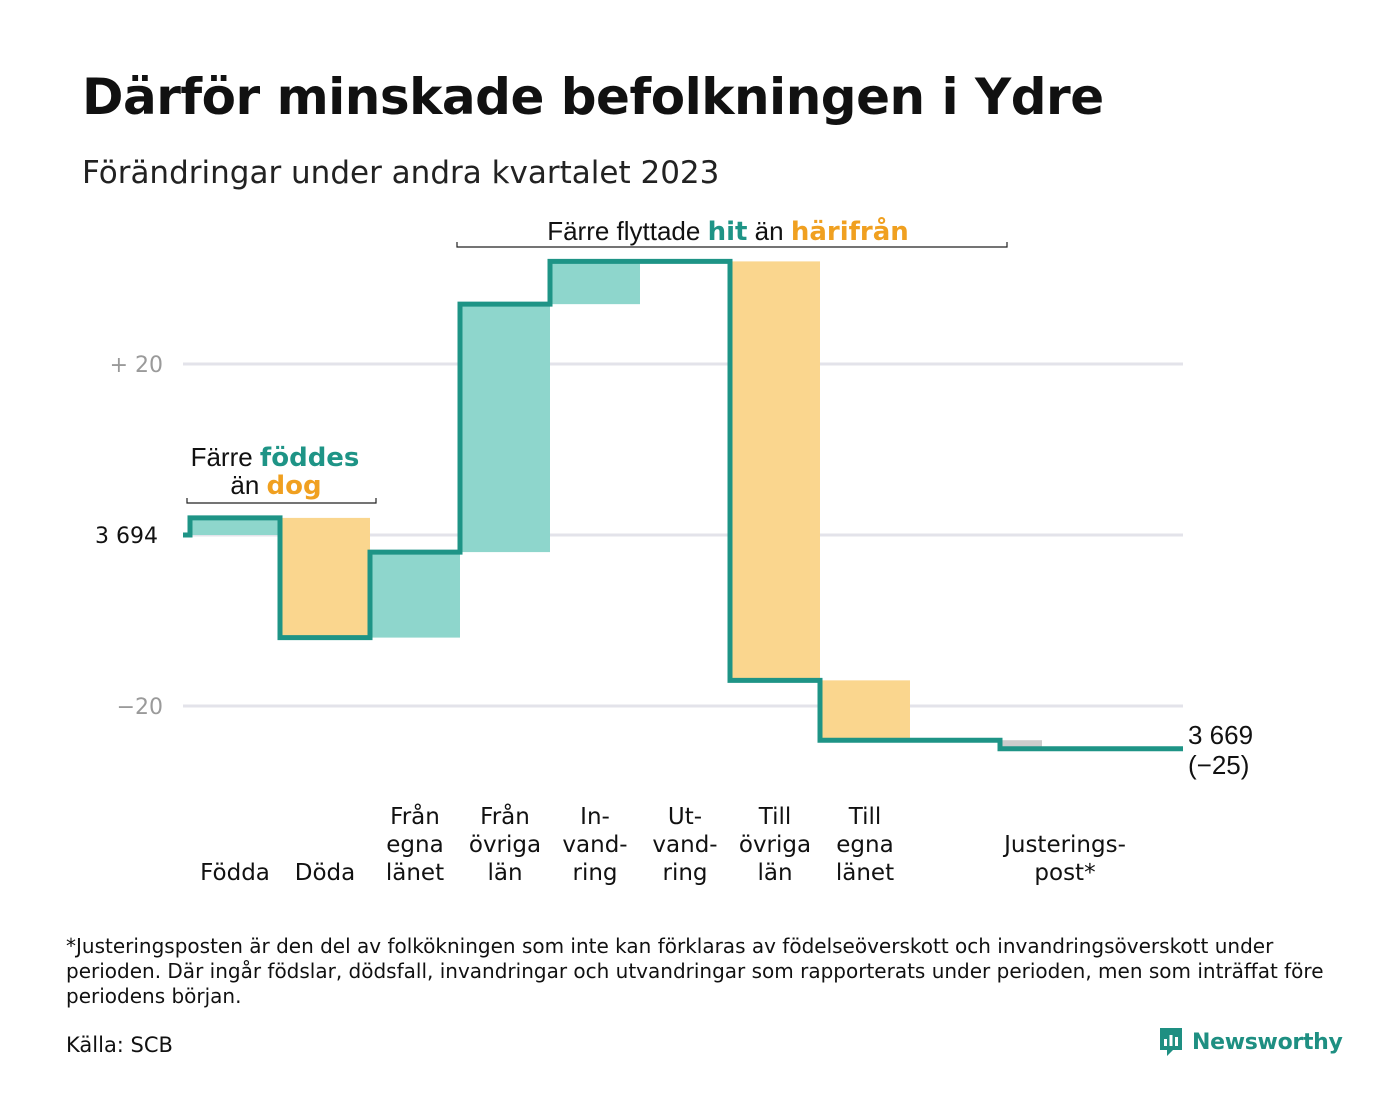 This screenshot has width=1400, height=1120. I want to click on y-tick-label: −20, so click(140, 707).